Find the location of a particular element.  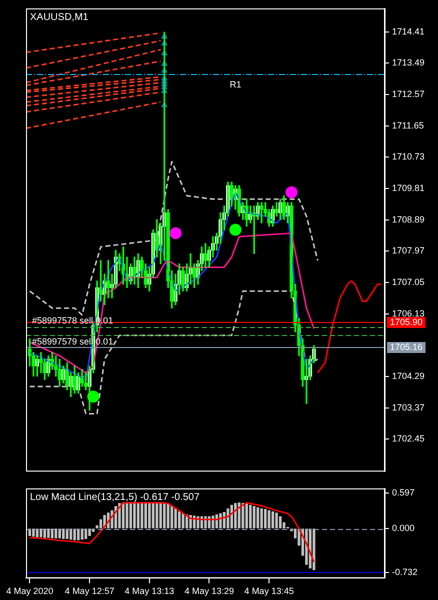

ref-line-label: R1 is located at coordinates (236, 84).